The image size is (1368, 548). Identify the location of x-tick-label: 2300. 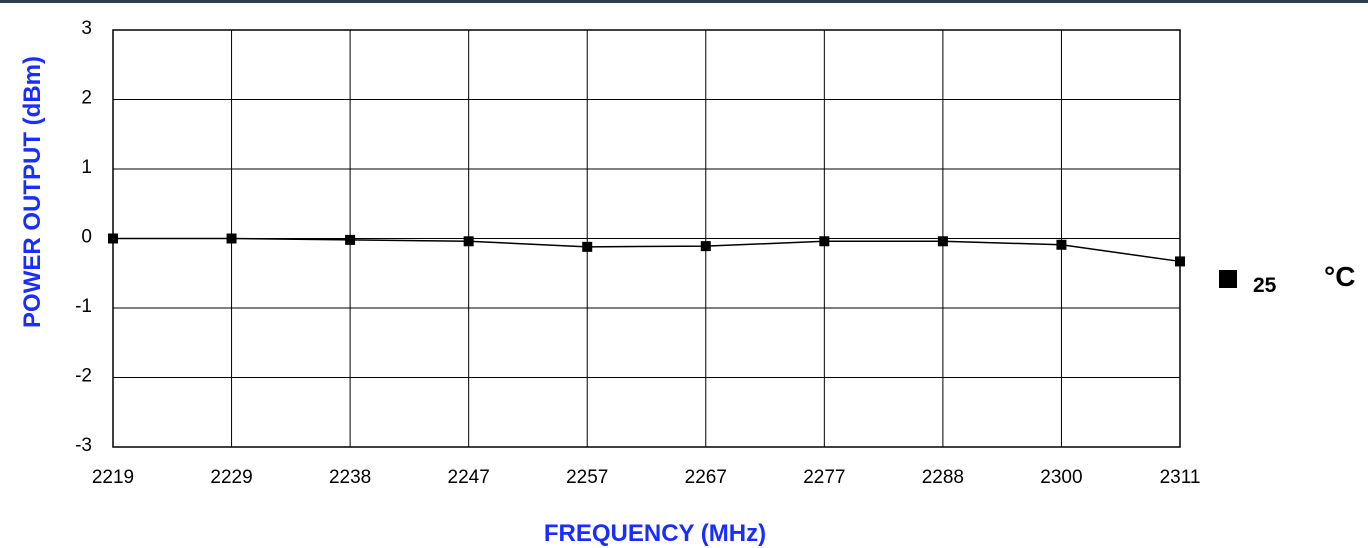
(1061, 477).